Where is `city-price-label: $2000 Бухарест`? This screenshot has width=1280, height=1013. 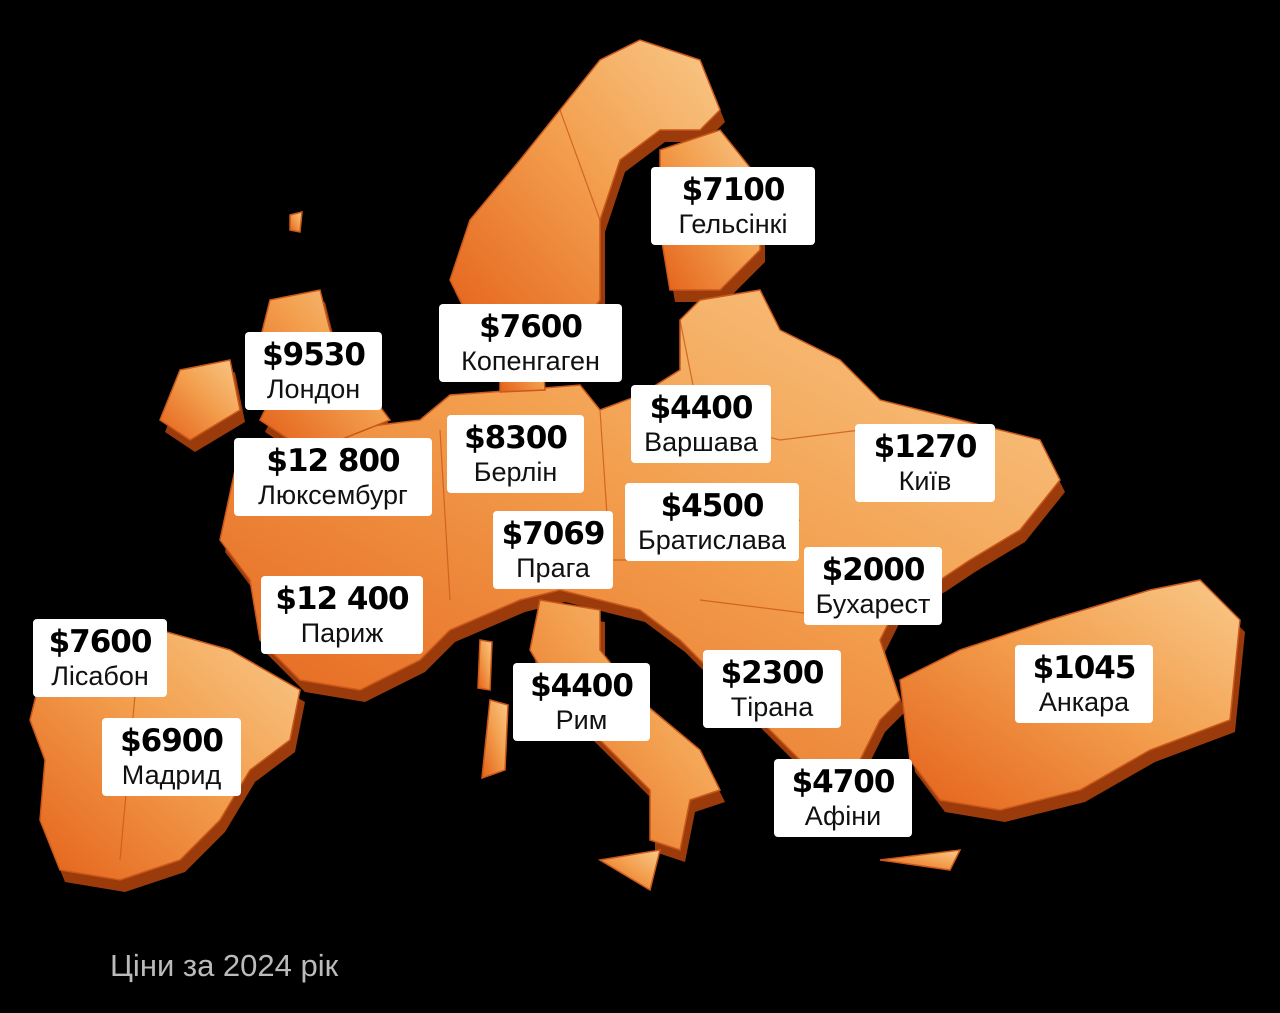
city-price-label: $2000 Бухарест is located at coordinates (873, 586).